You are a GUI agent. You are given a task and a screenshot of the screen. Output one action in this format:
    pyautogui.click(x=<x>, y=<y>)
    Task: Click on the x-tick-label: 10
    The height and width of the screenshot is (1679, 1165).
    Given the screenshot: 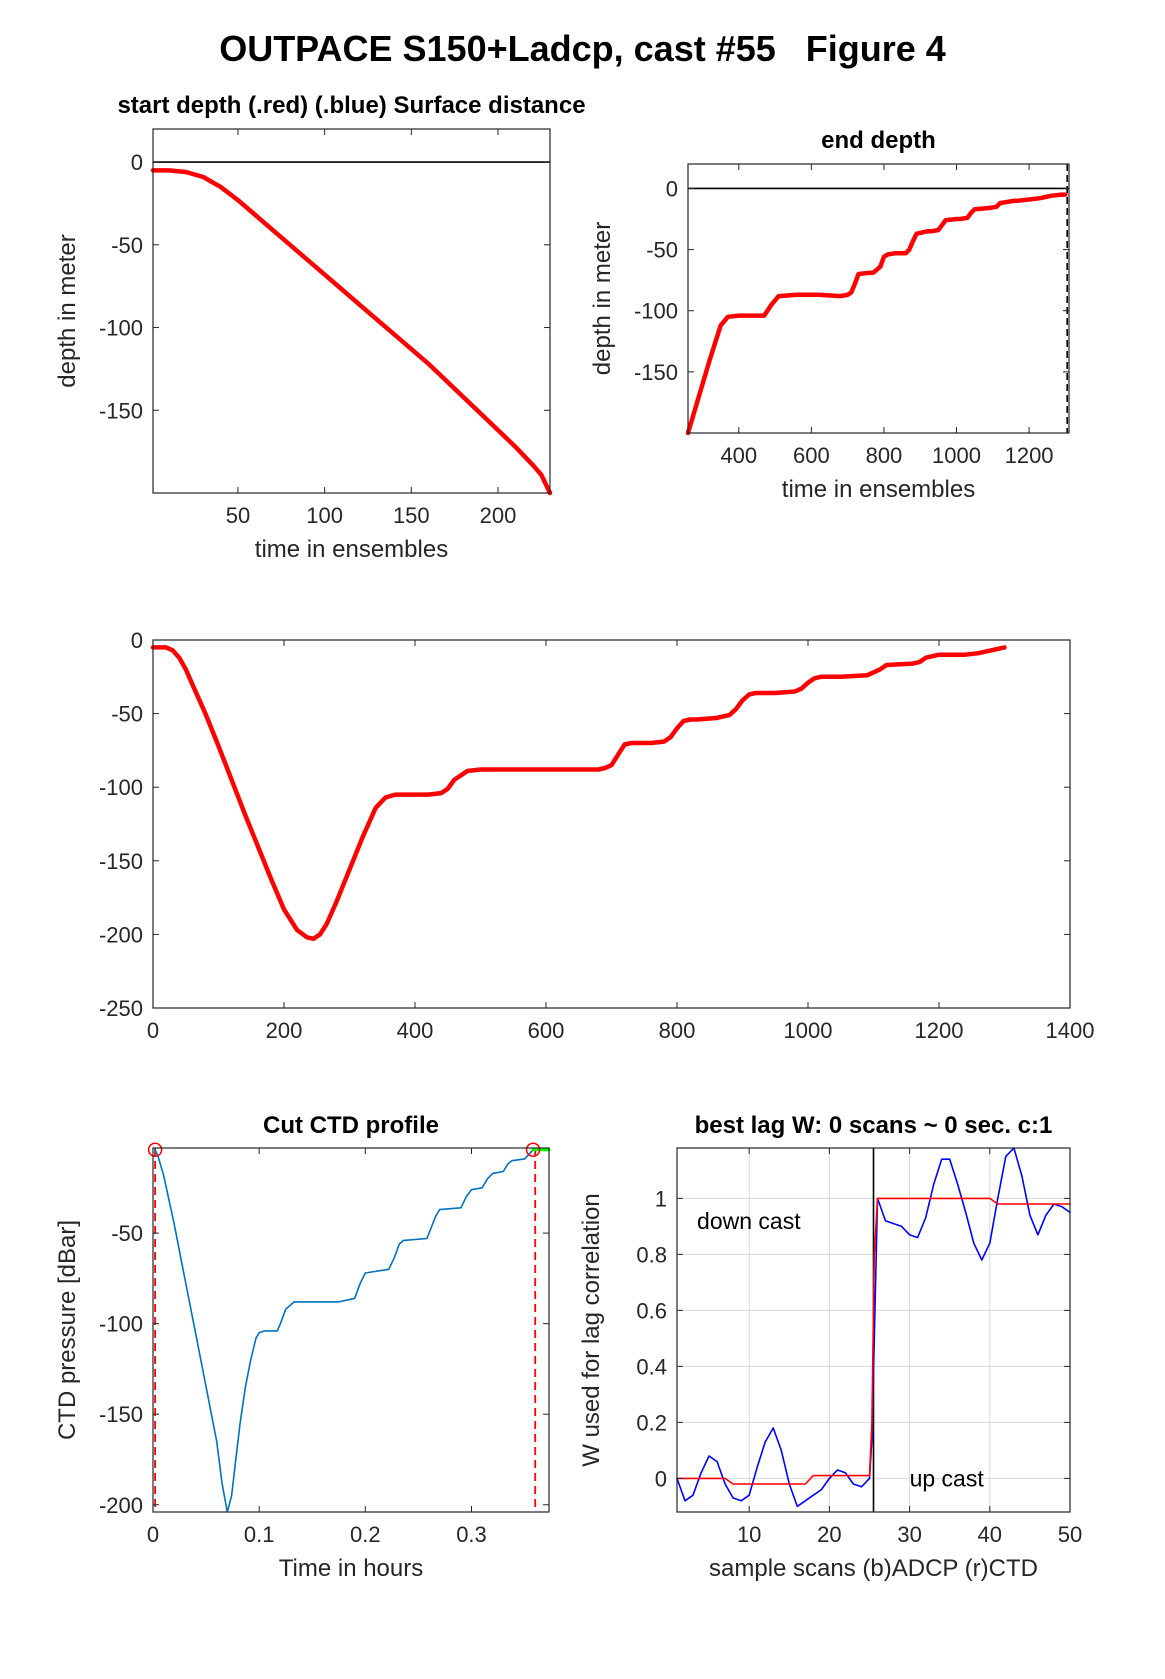 What is the action you would take?
    pyautogui.click(x=749, y=1534)
    